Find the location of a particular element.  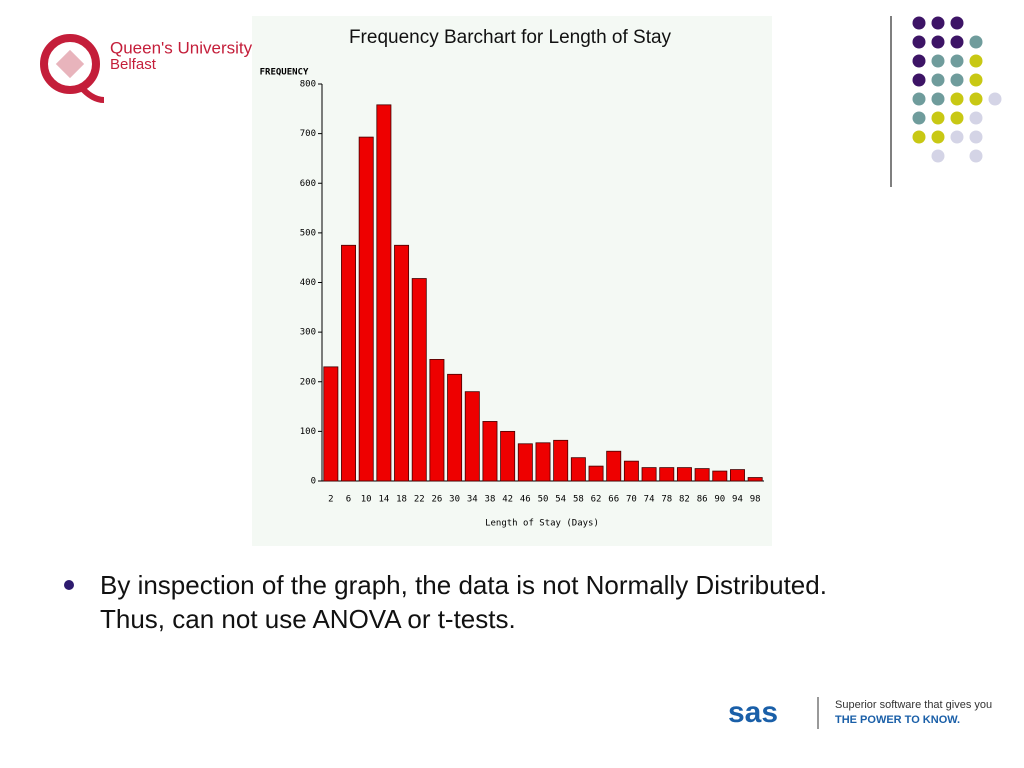

x-tick-label: 18 is located at coordinates (401, 500).